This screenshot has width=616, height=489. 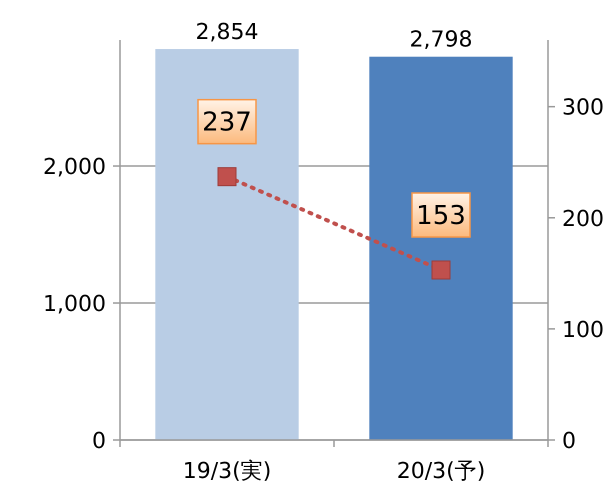 What do you see at coordinates (74, 305) in the screenshot?
I see `y-tick-label: 1,000` at bounding box center [74, 305].